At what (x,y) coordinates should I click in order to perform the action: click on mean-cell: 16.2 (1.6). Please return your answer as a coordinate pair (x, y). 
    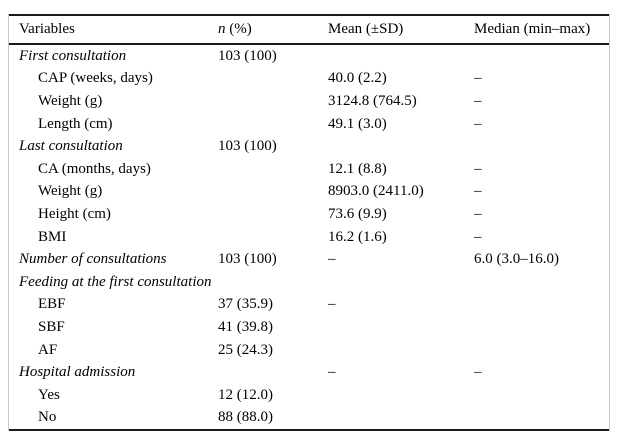
    Looking at the image, I should click on (357, 236).